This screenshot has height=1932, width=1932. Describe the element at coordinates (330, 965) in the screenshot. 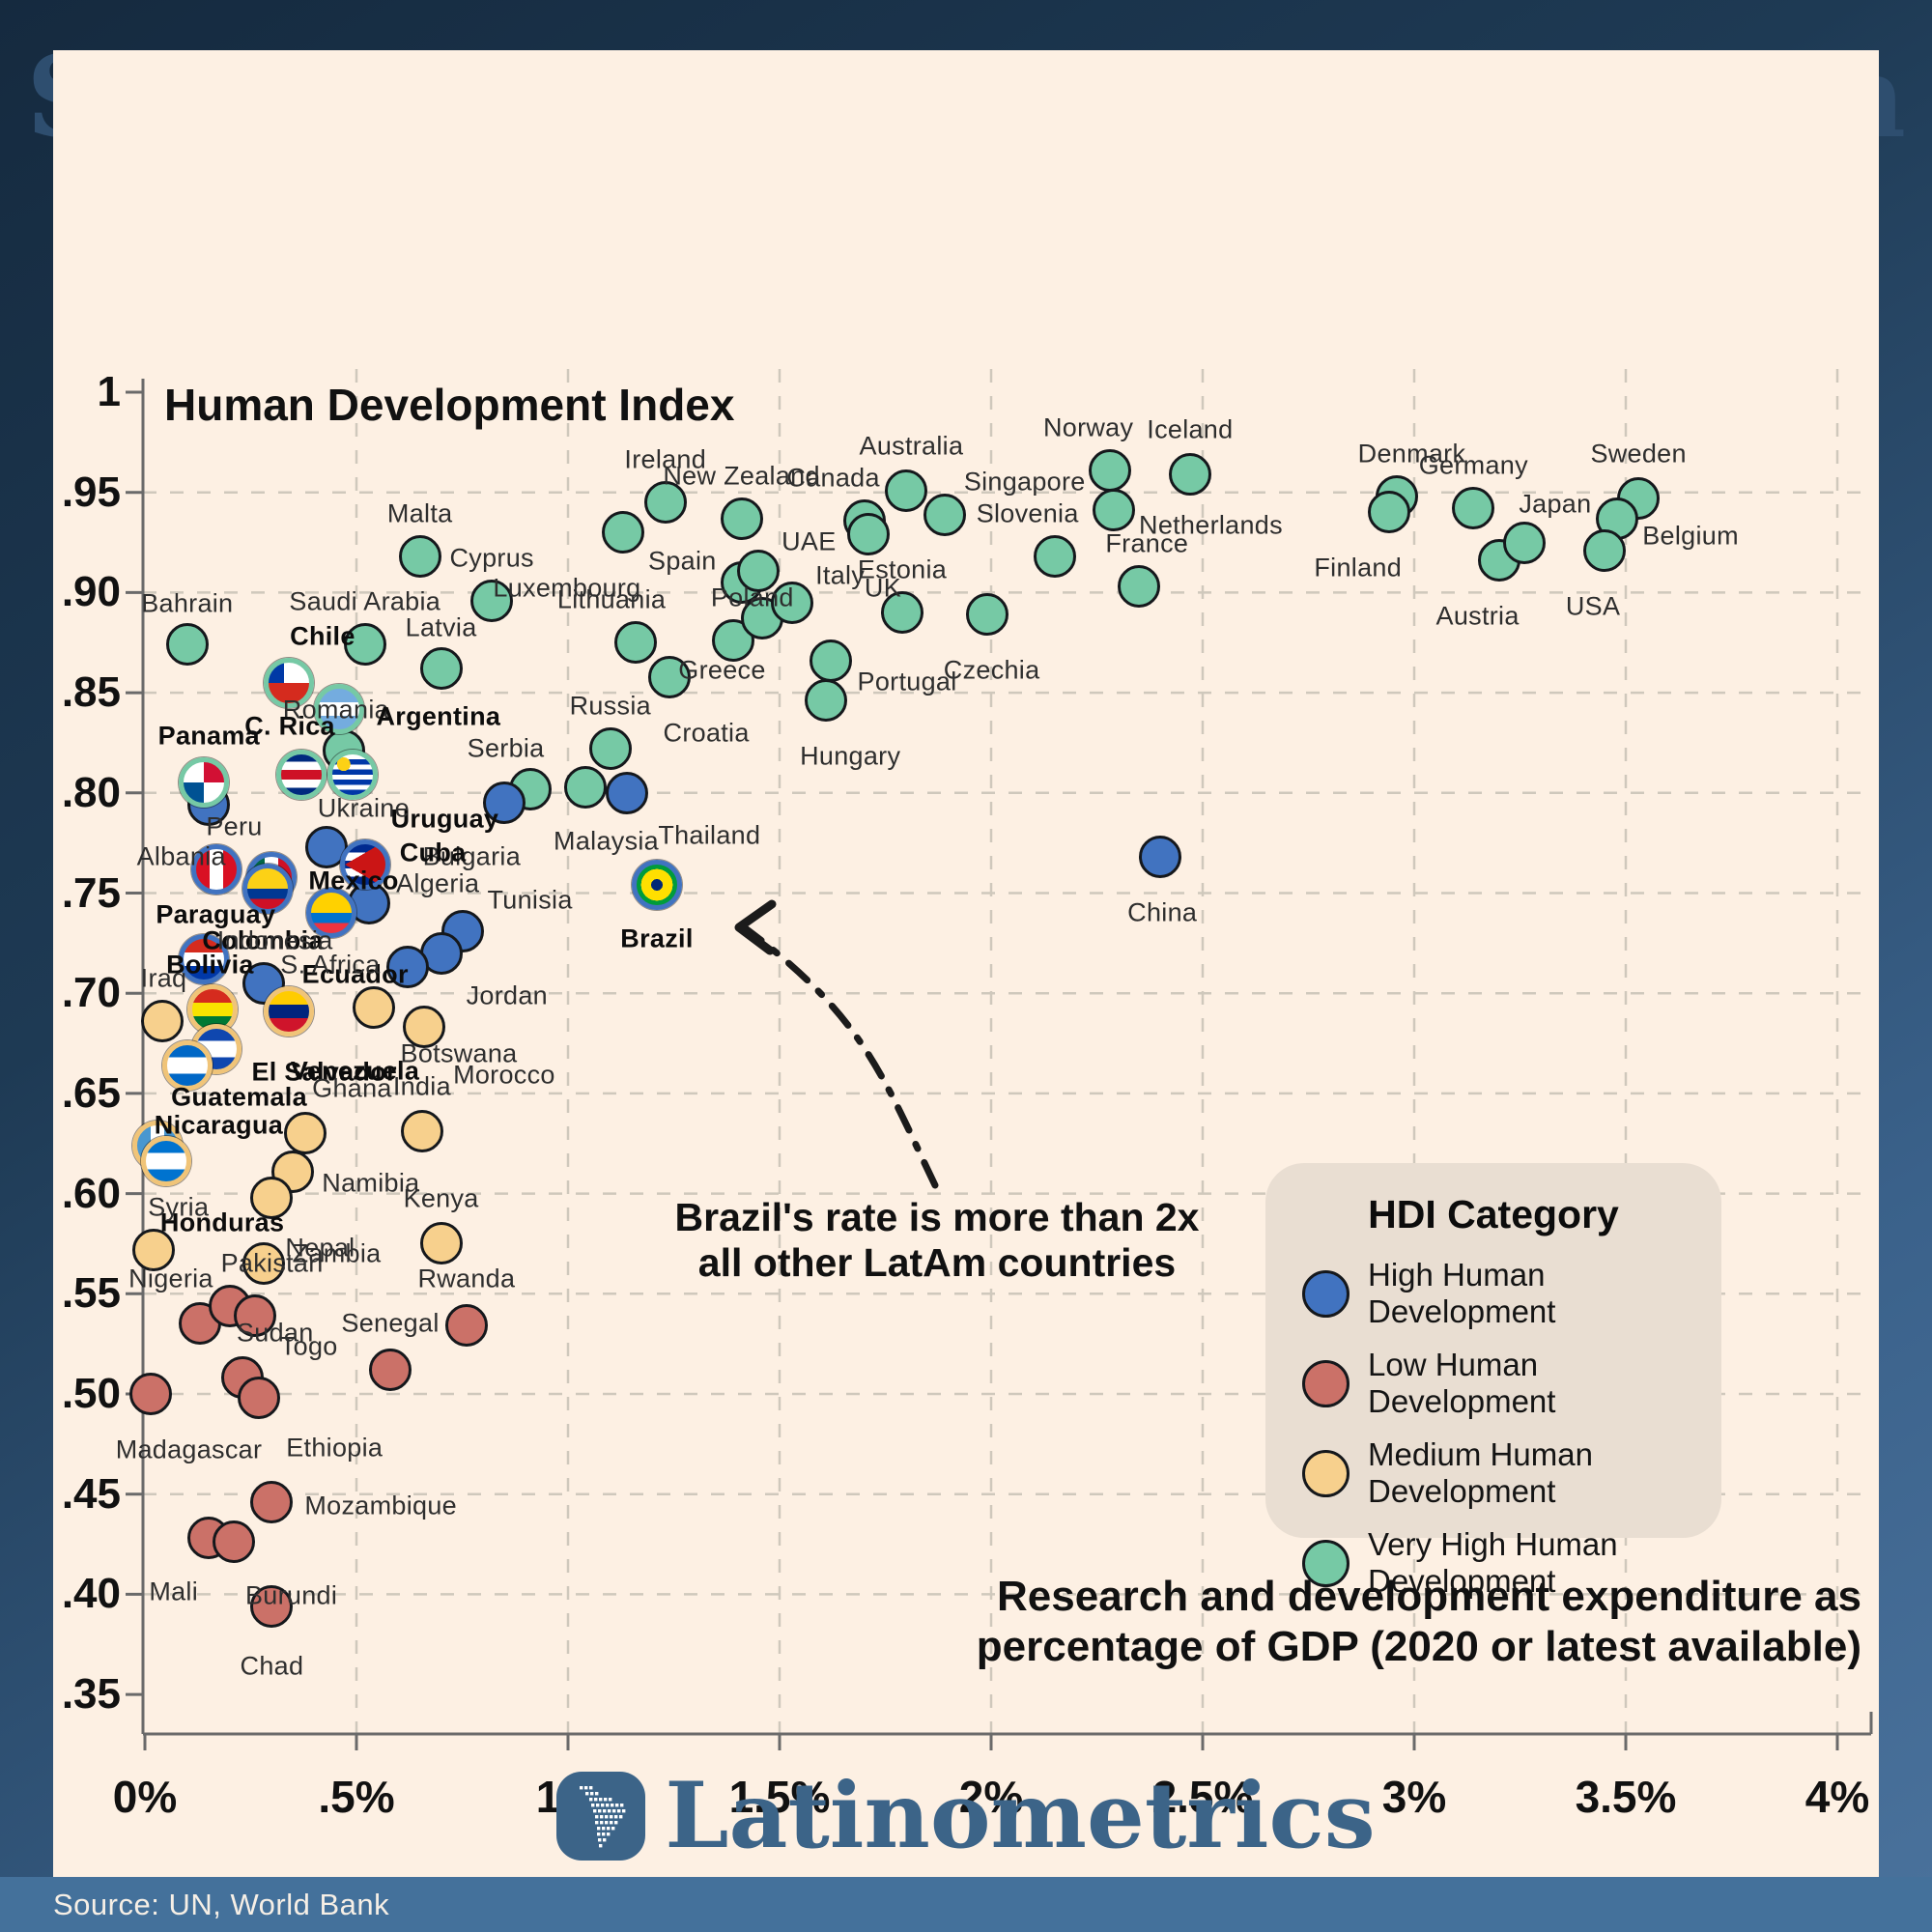

I see `country-label-s-africa: S. Africa` at that location.